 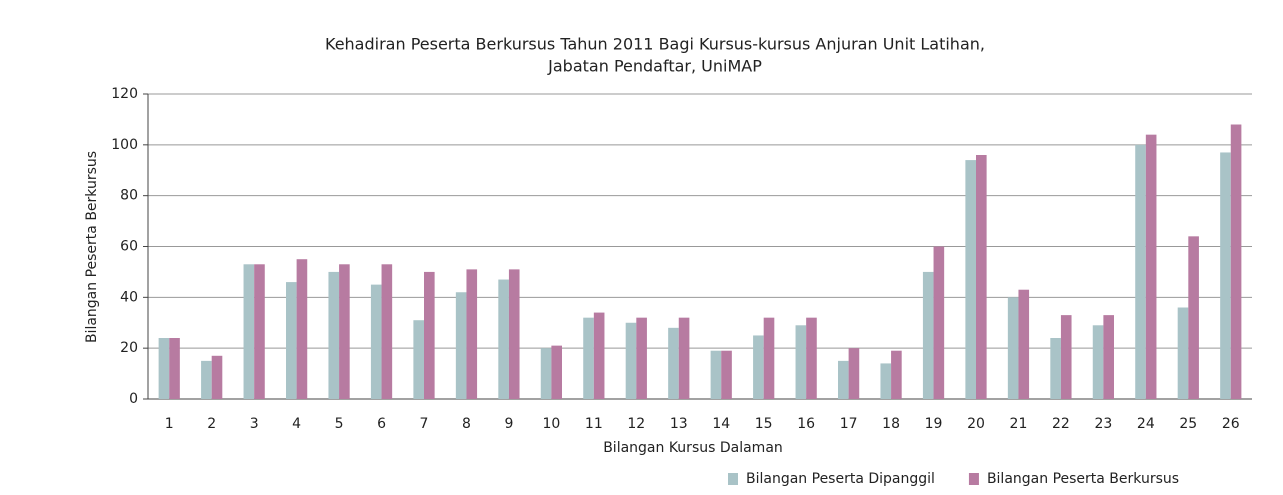 What do you see at coordinates (129, 297) in the screenshot?
I see `y-tick-label: 40` at bounding box center [129, 297].